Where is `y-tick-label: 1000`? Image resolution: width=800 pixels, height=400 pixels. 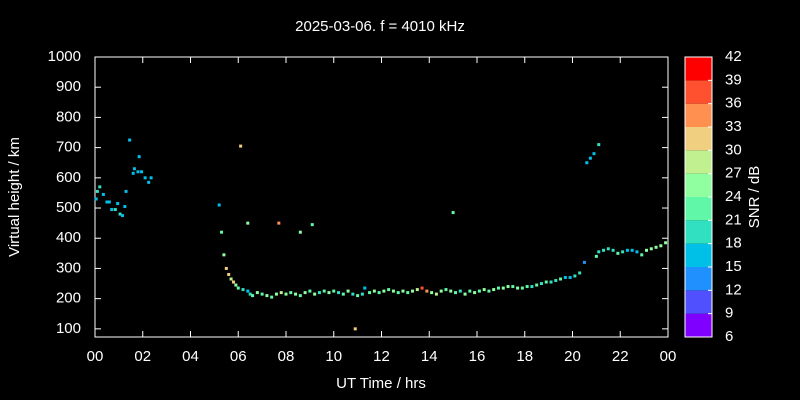 y-tick-label: 1000 is located at coordinates (64, 56).